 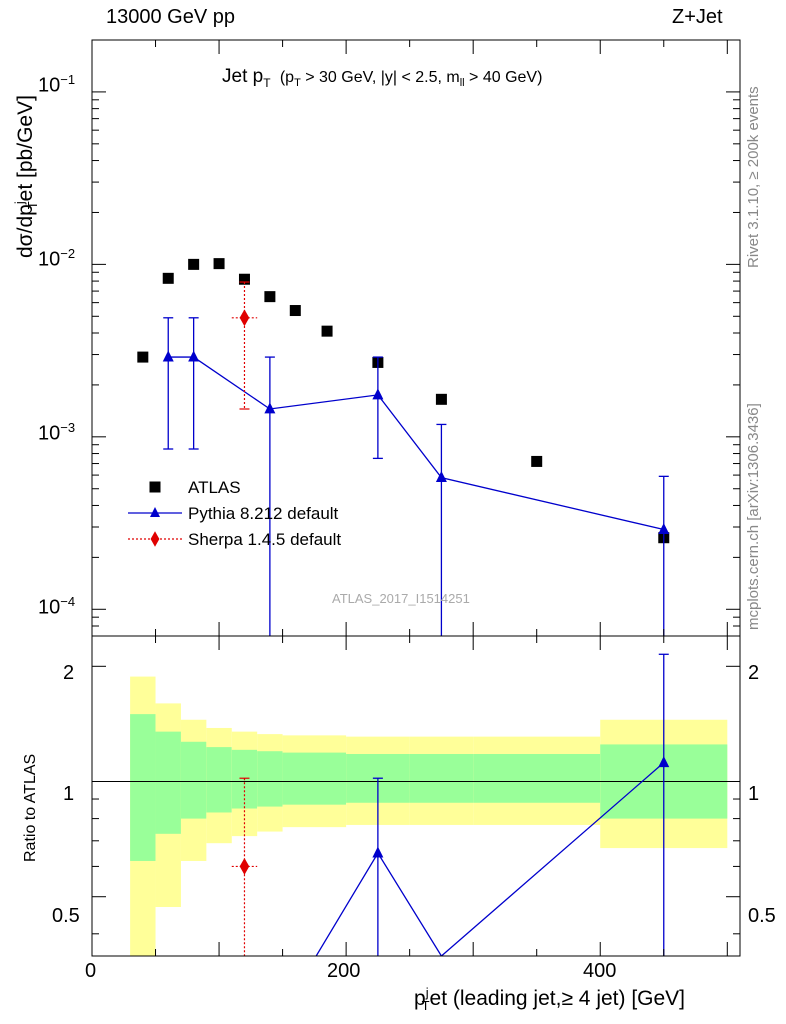 What do you see at coordinates (754, 794) in the screenshot?
I see `ratio-y-tick-1-right: 1` at bounding box center [754, 794].